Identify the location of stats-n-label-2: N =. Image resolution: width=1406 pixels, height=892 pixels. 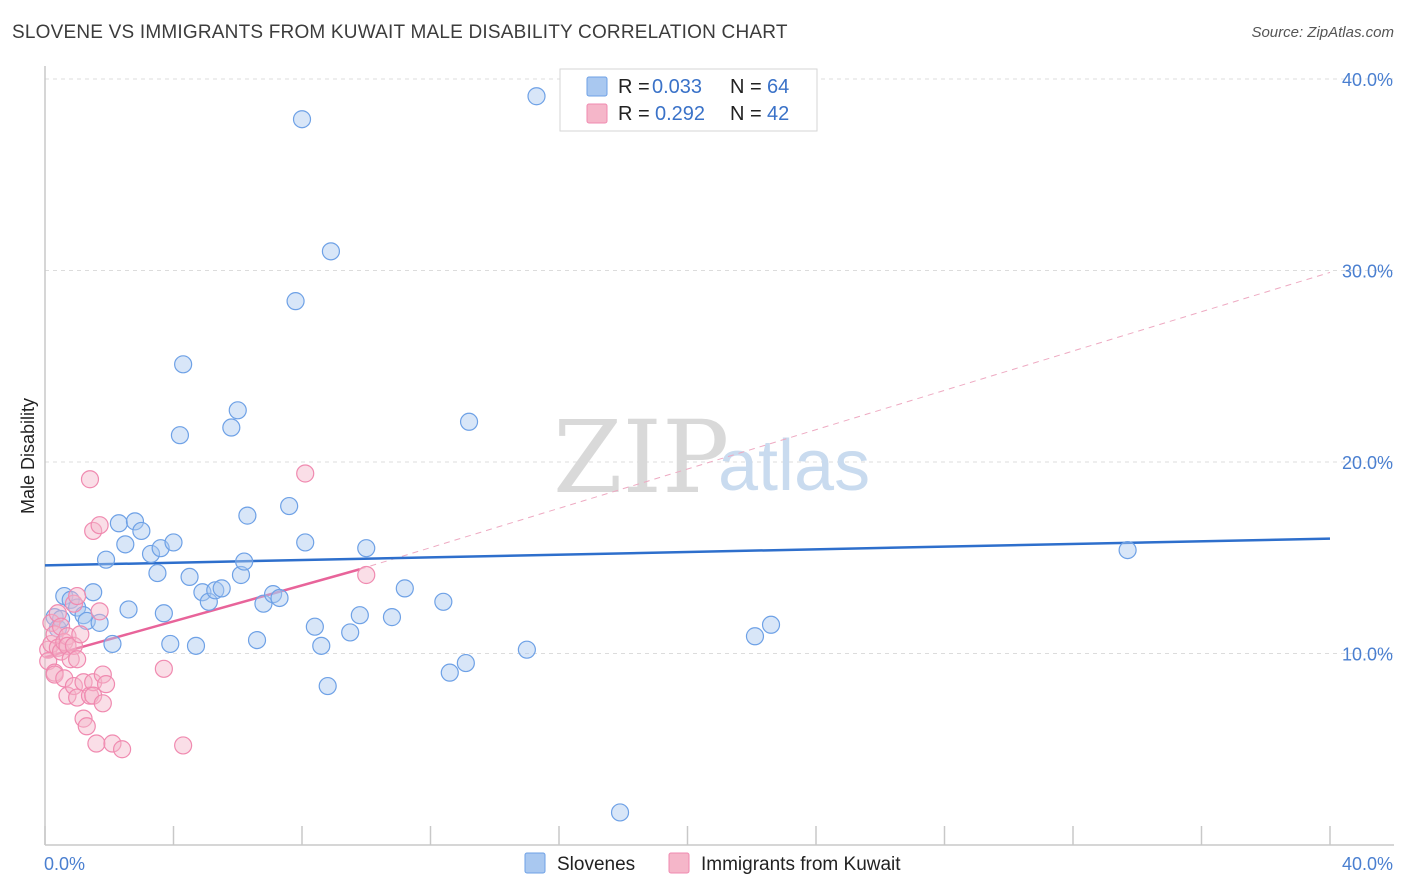
(746, 114).